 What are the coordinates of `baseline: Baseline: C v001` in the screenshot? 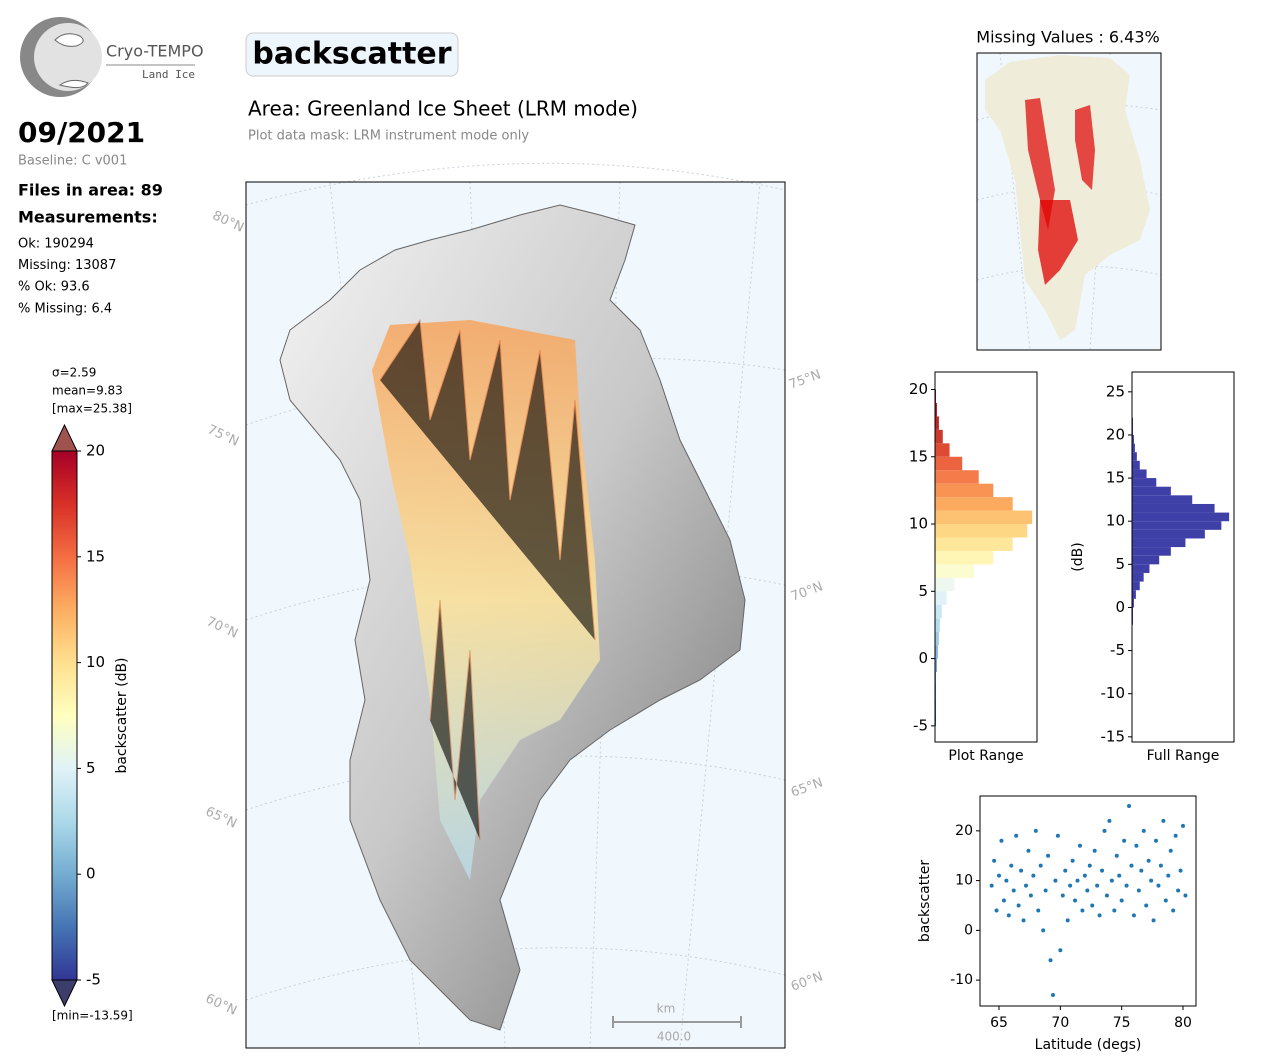 It's located at (72, 161).